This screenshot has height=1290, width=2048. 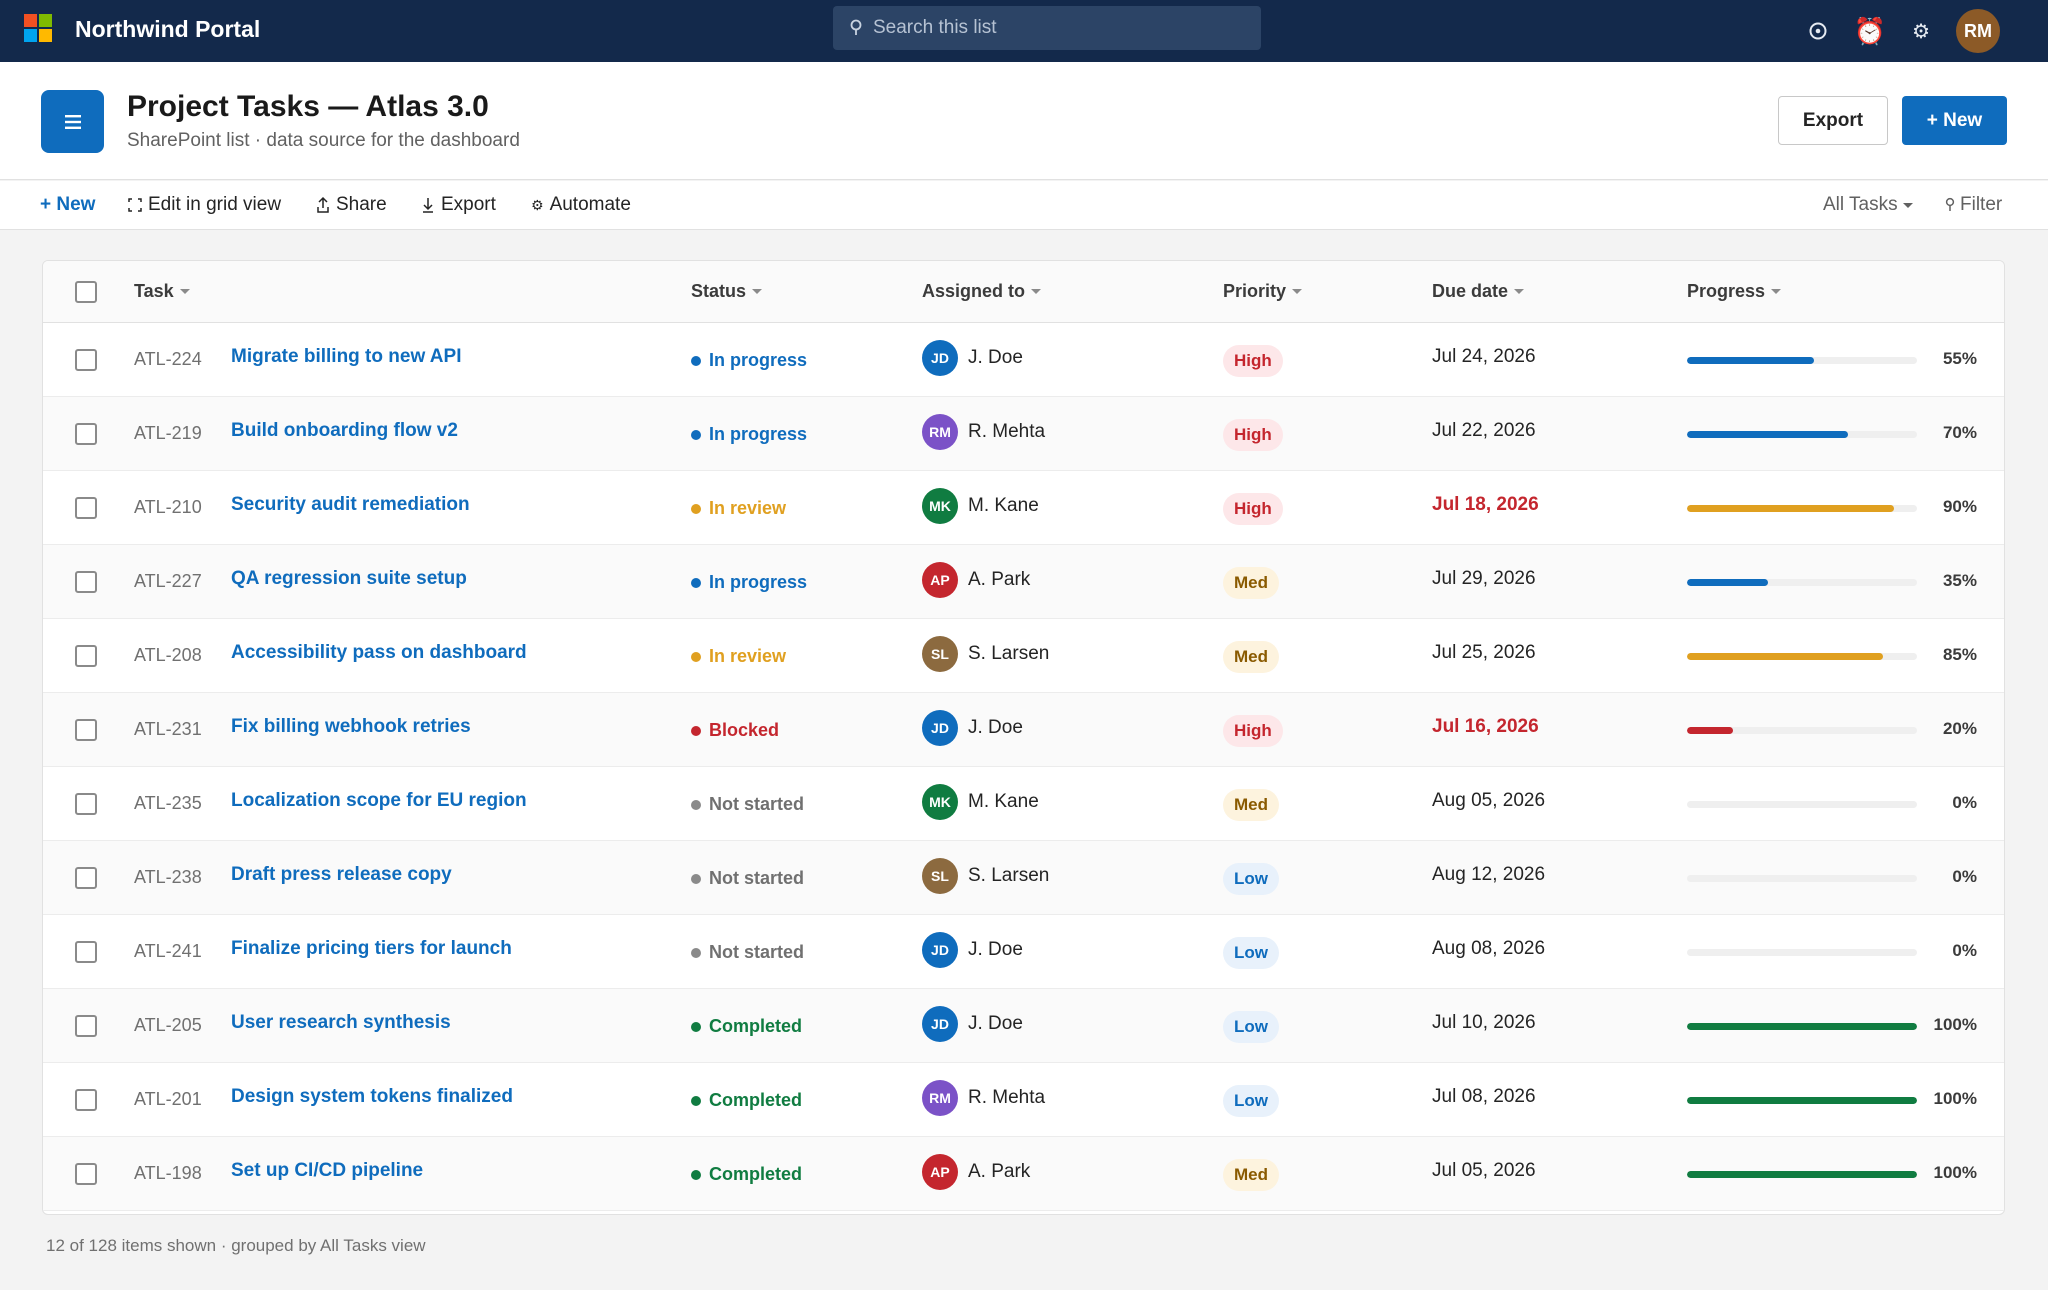 I want to click on share-command: Share, so click(x=351, y=205).